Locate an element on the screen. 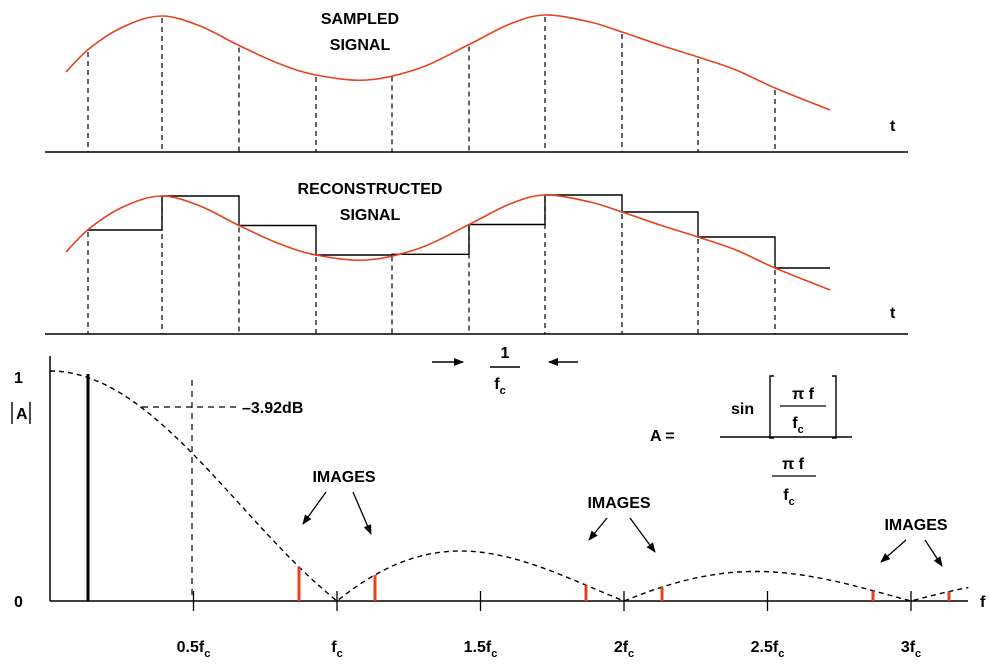  formula-lhs: A = is located at coordinates (662, 436).